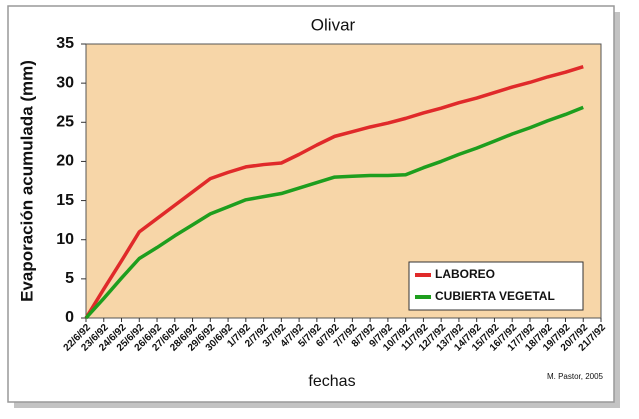 The height and width of the screenshot is (419, 639). What do you see at coordinates (65, 239) in the screenshot?
I see `y-tick-label: 10` at bounding box center [65, 239].